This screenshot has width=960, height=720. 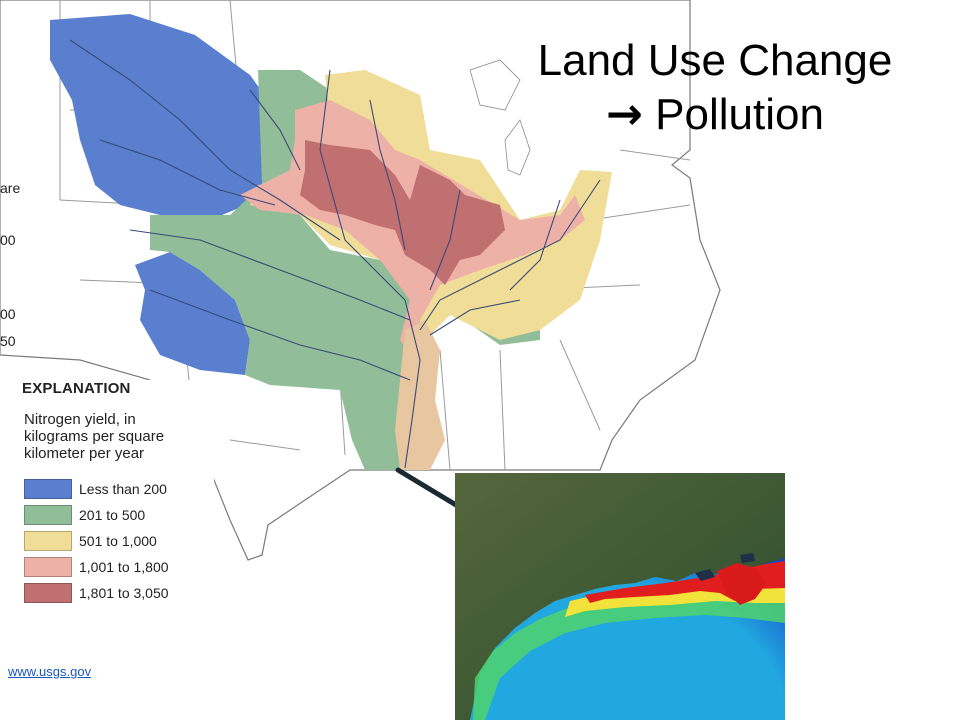 What do you see at coordinates (420, 395) in the screenshot?
I see `lower-mississippi-region` at bounding box center [420, 395].